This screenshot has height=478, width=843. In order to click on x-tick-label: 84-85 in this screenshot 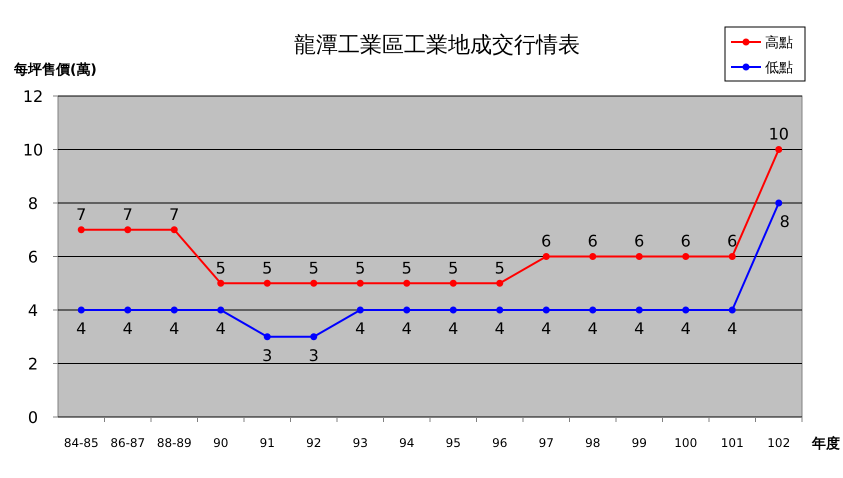, I will do `click(81, 443)`.